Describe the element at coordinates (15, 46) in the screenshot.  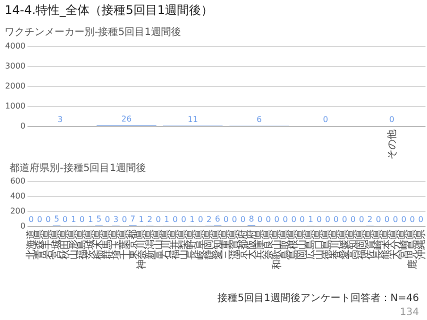
I see `y-tick-label: 4000` at that location.